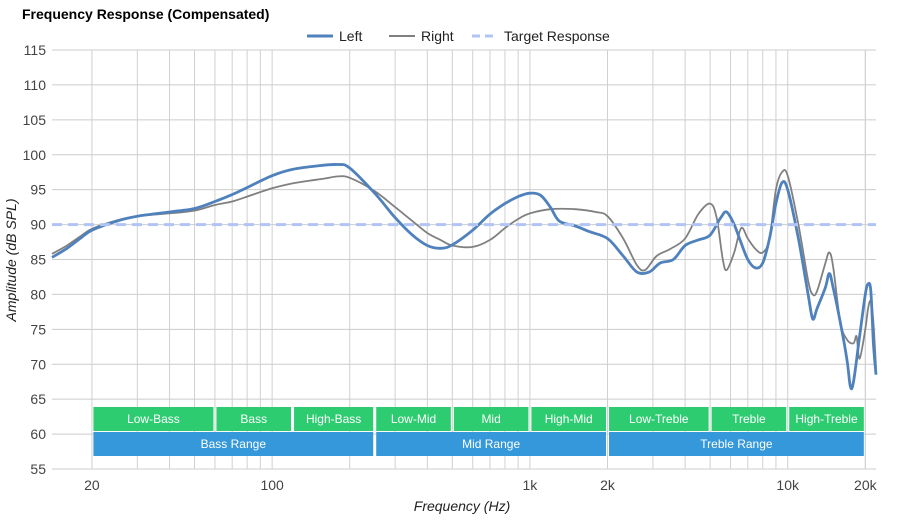  Describe the element at coordinates (531, 485) in the screenshot. I see `x-tick-label: 1k` at that location.